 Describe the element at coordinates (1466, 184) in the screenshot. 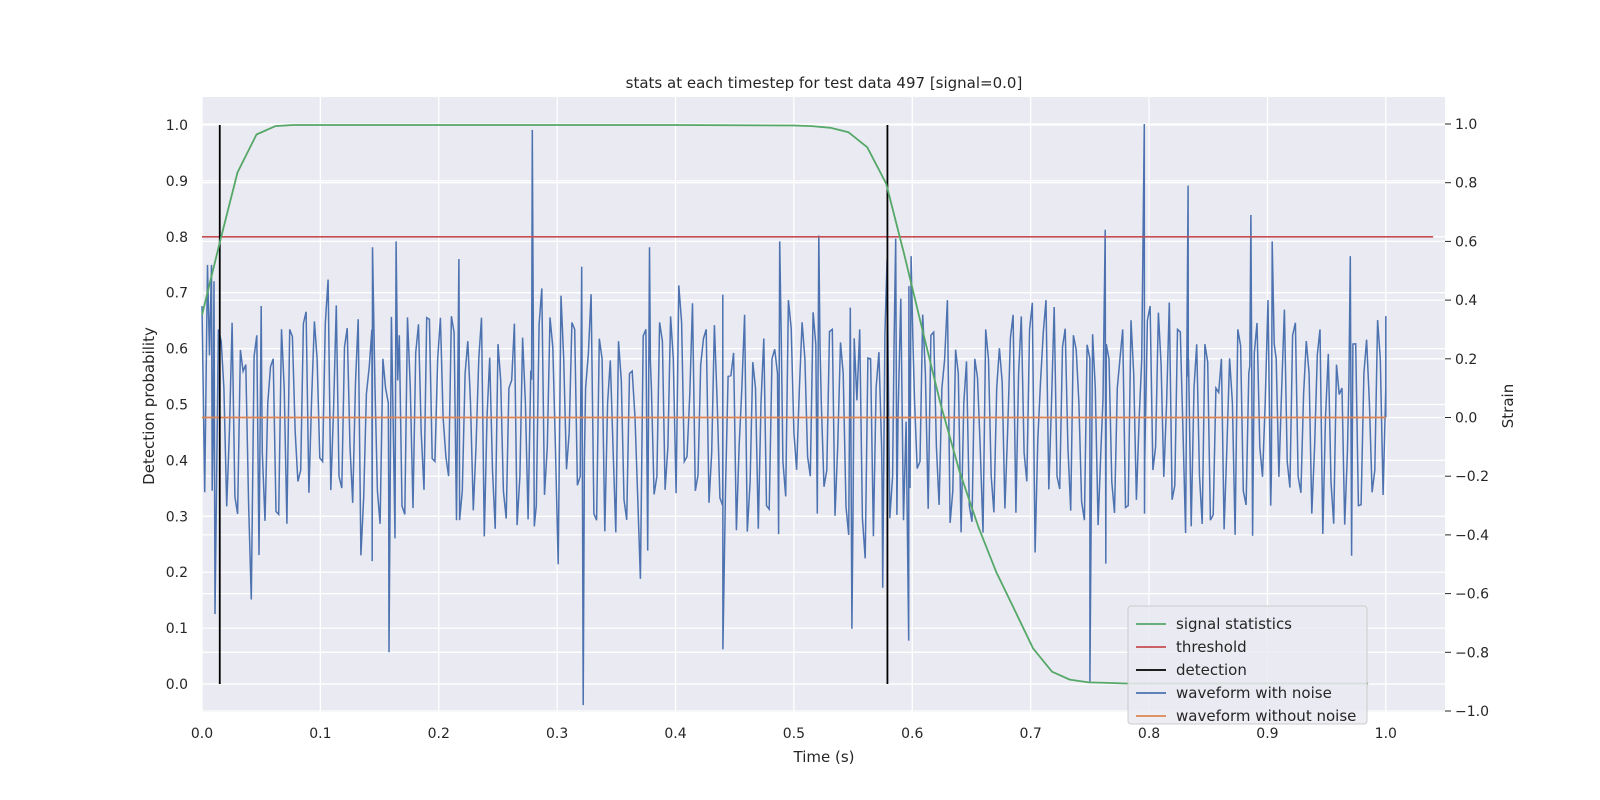

I see `y-tick-label-right: 0.8` at that location.